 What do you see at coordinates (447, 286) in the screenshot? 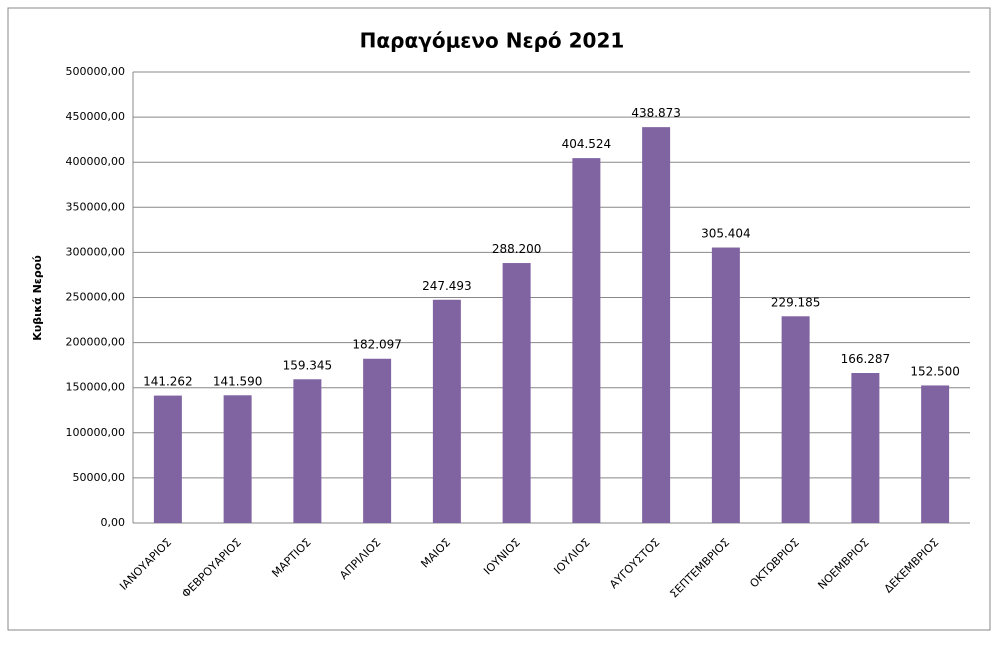
I see `value-label: 247.493` at bounding box center [447, 286].